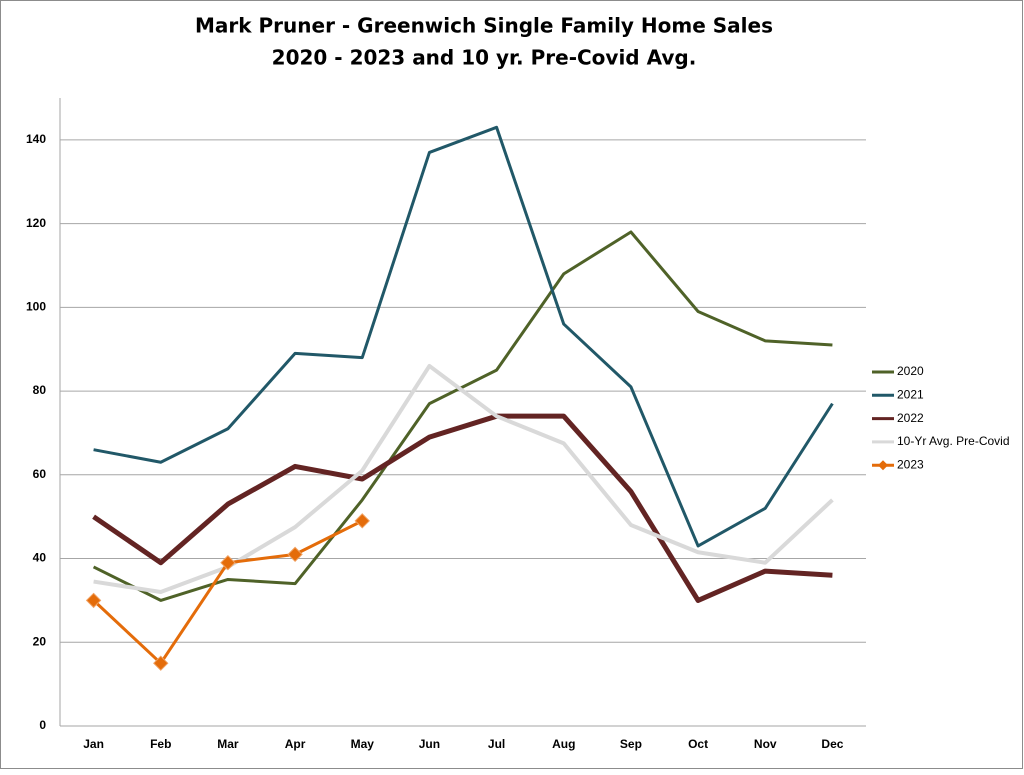  I want to click on legend-label: 2023, so click(910, 464).